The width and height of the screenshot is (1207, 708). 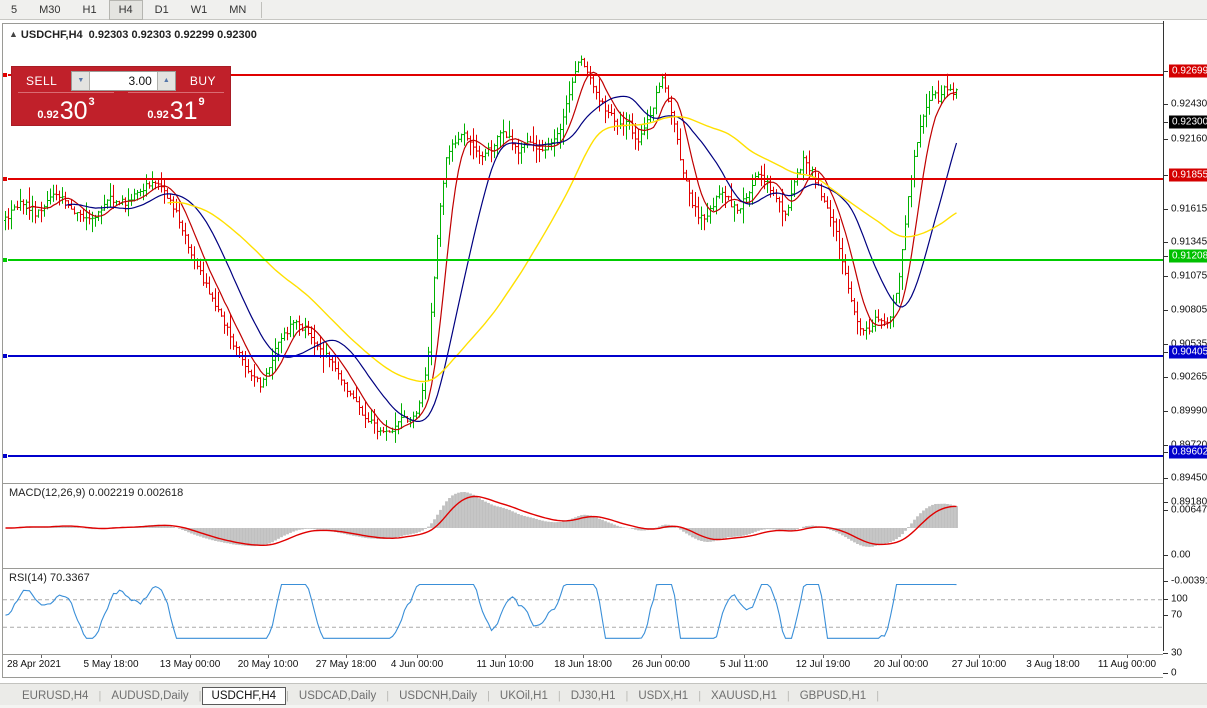 What do you see at coordinates (1188, 256) in the screenshot?
I see `price-label-0.91208: 0.91208` at bounding box center [1188, 256].